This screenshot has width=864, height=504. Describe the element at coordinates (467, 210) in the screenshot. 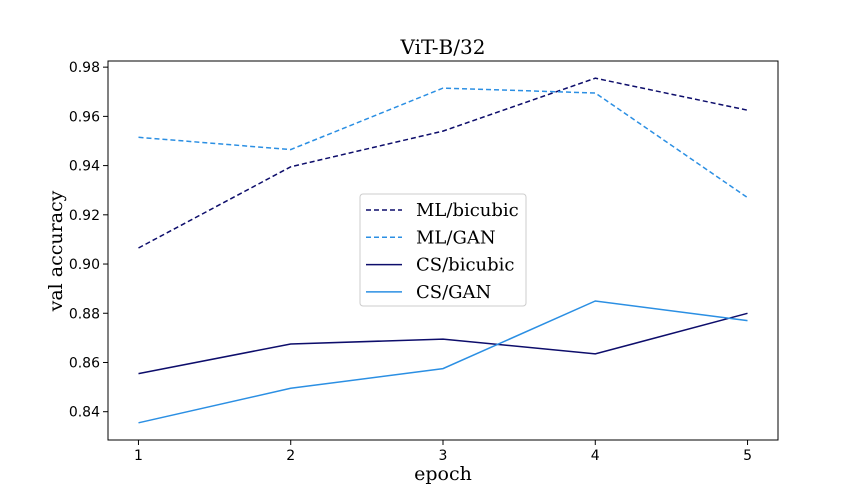

I see `legend-label-ml-bicubic: ML/bicubic` at that location.